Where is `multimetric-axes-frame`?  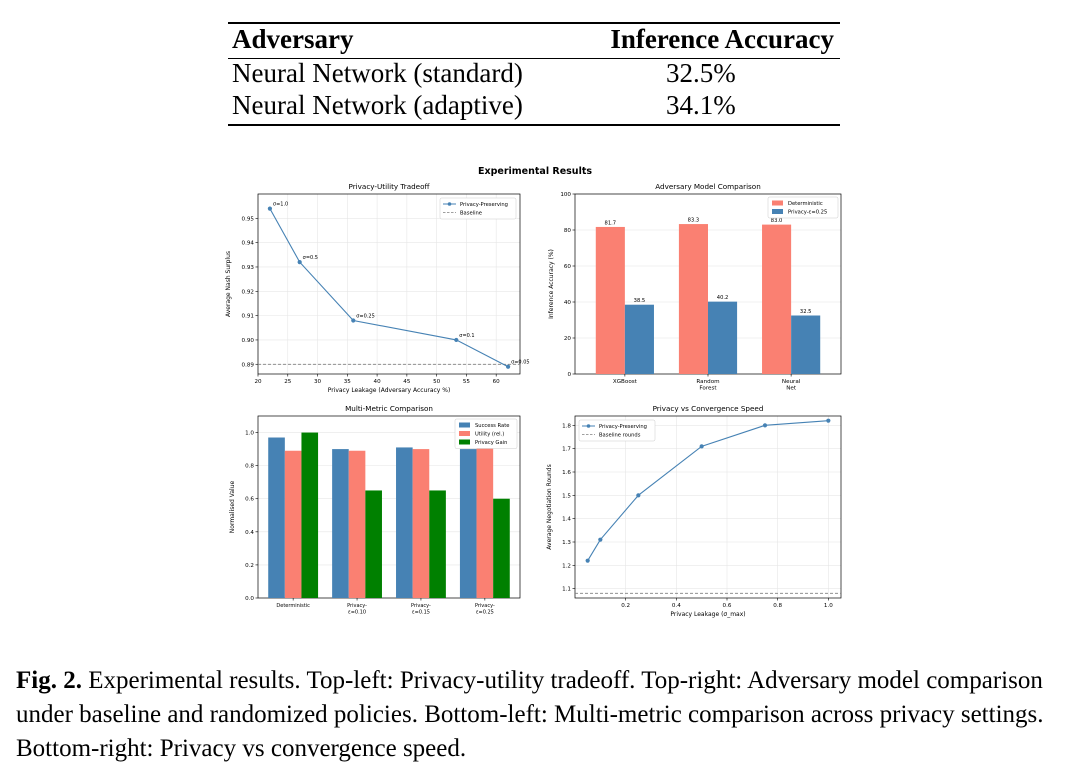 multimetric-axes-frame is located at coordinates (389, 507).